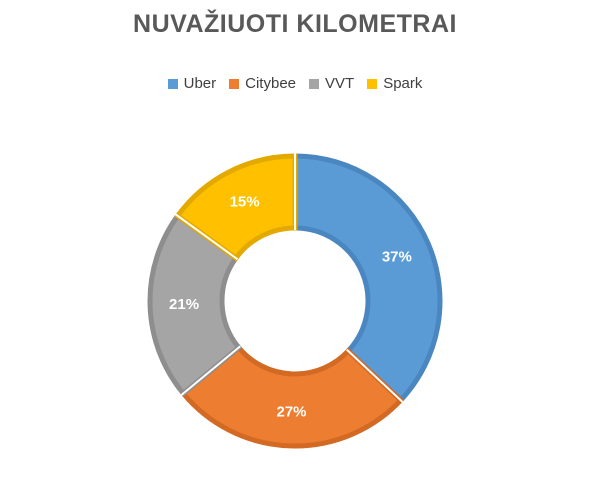 The image size is (590, 490). I want to click on legend-item-vvt: VVT, so click(331, 83).